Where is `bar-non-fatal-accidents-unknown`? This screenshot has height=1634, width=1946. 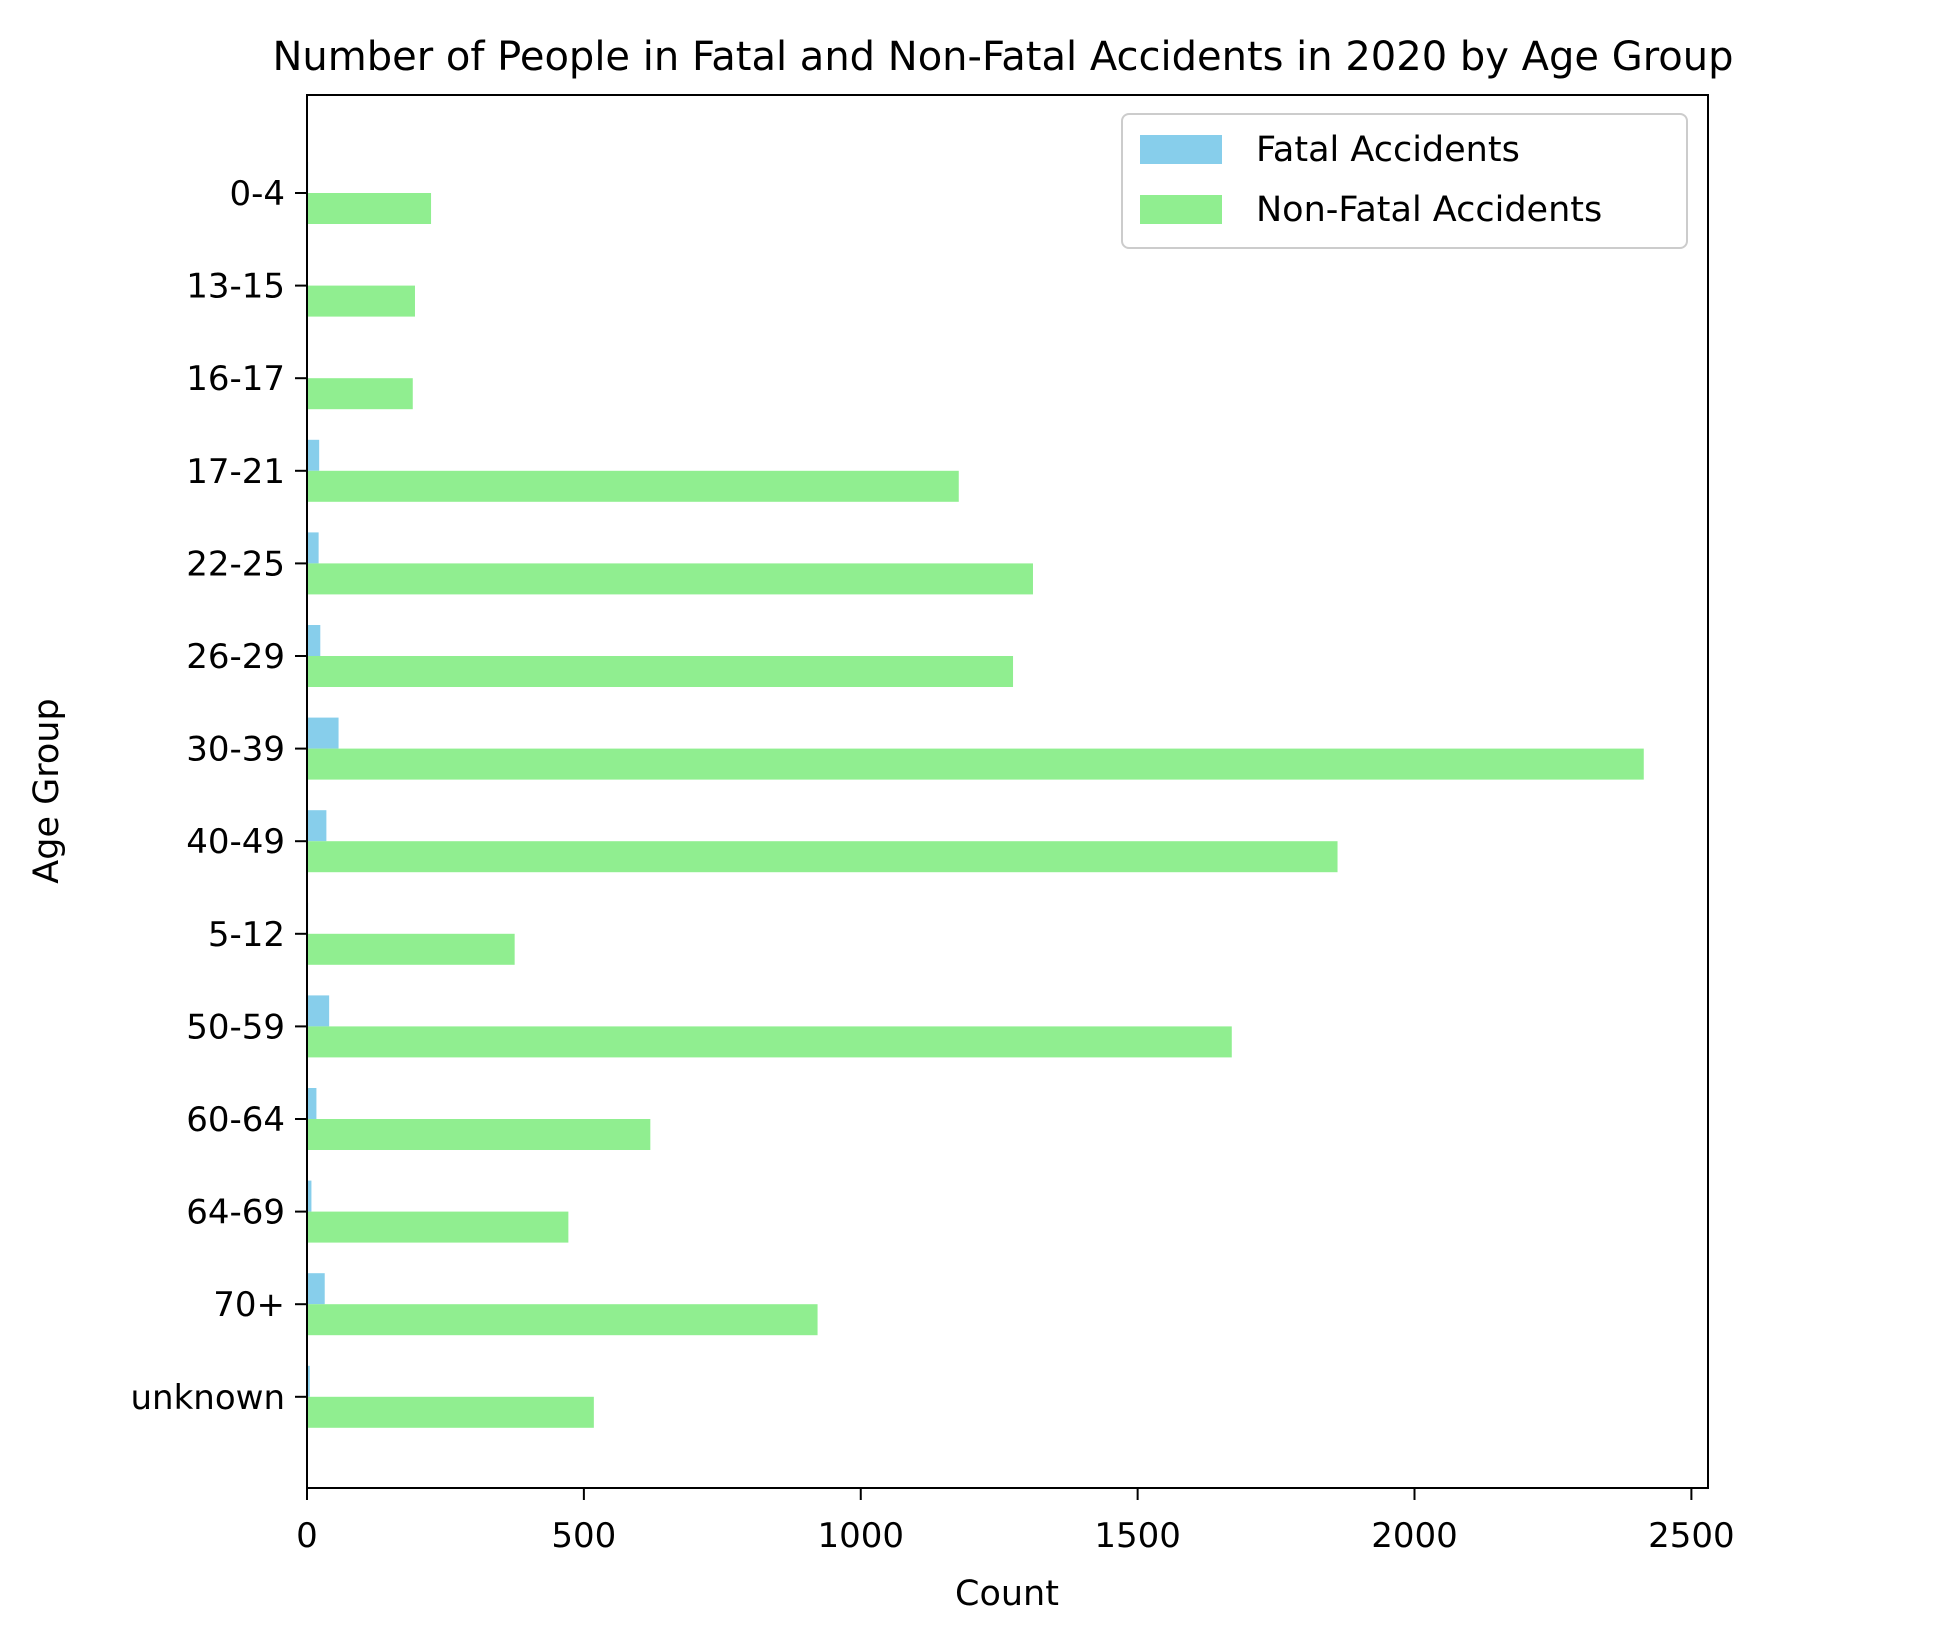 bar-non-fatal-accidents-unknown is located at coordinates (450, 1412).